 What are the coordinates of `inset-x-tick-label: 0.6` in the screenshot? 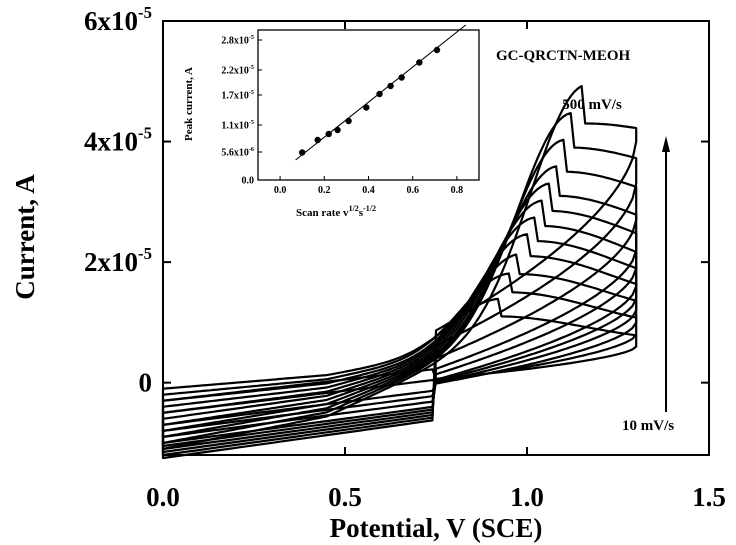 It's located at (412, 190).